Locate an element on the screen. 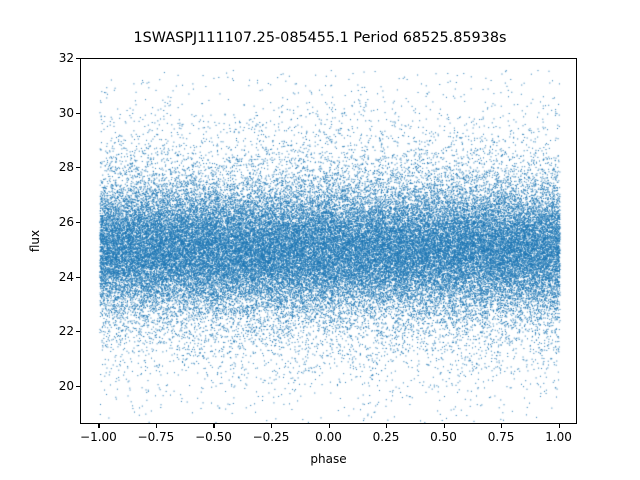 This screenshot has width=640, height=480. x-tick-label: −0.50 is located at coordinates (213, 437).